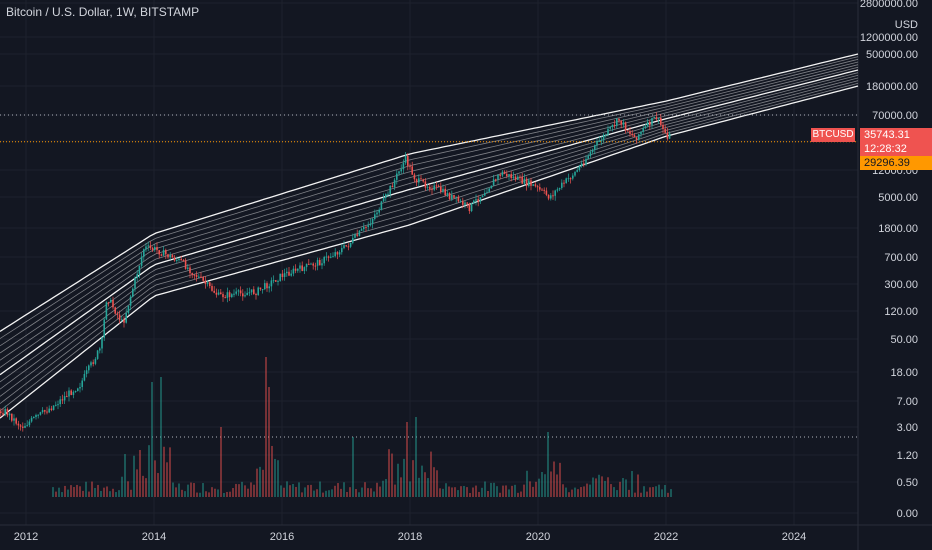 The image size is (932, 550). Describe the element at coordinates (794, 537) in the screenshot. I see `time-tick: 2024` at that location.